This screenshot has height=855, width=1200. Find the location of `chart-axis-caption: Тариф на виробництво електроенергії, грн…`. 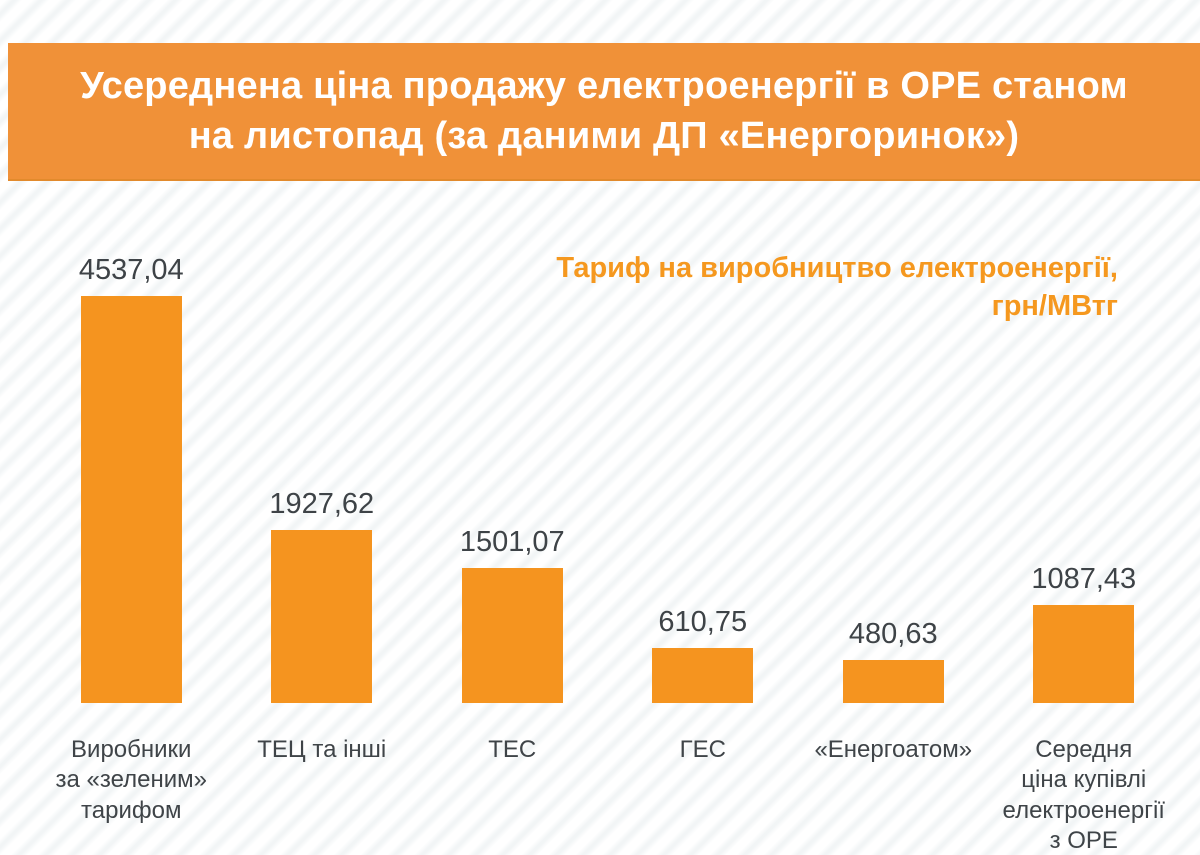

chart-axis-caption: Тариф на виробництво електроенергії, грн… is located at coordinates (837, 287).